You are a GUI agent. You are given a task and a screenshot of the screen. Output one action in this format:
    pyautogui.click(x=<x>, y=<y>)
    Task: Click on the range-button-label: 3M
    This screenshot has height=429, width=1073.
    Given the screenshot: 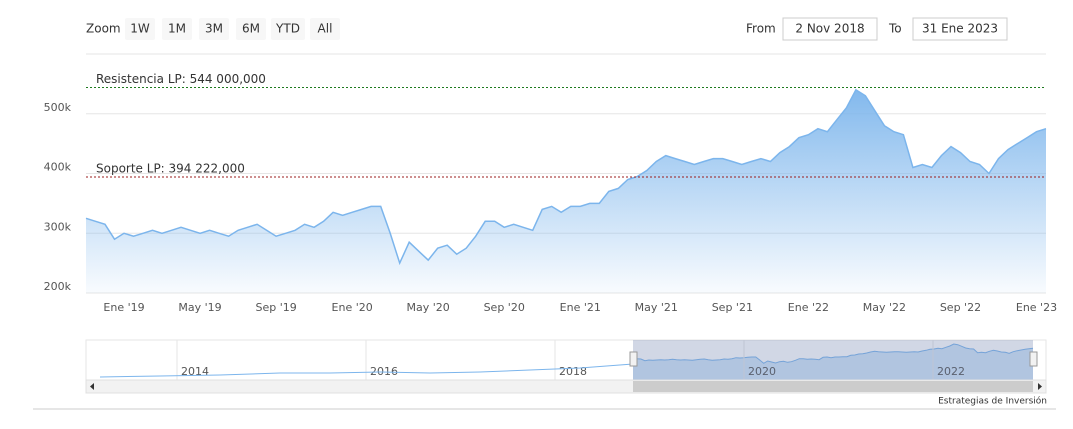 What is the action you would take?
    pyautogui.click(x=214, y=29)
    